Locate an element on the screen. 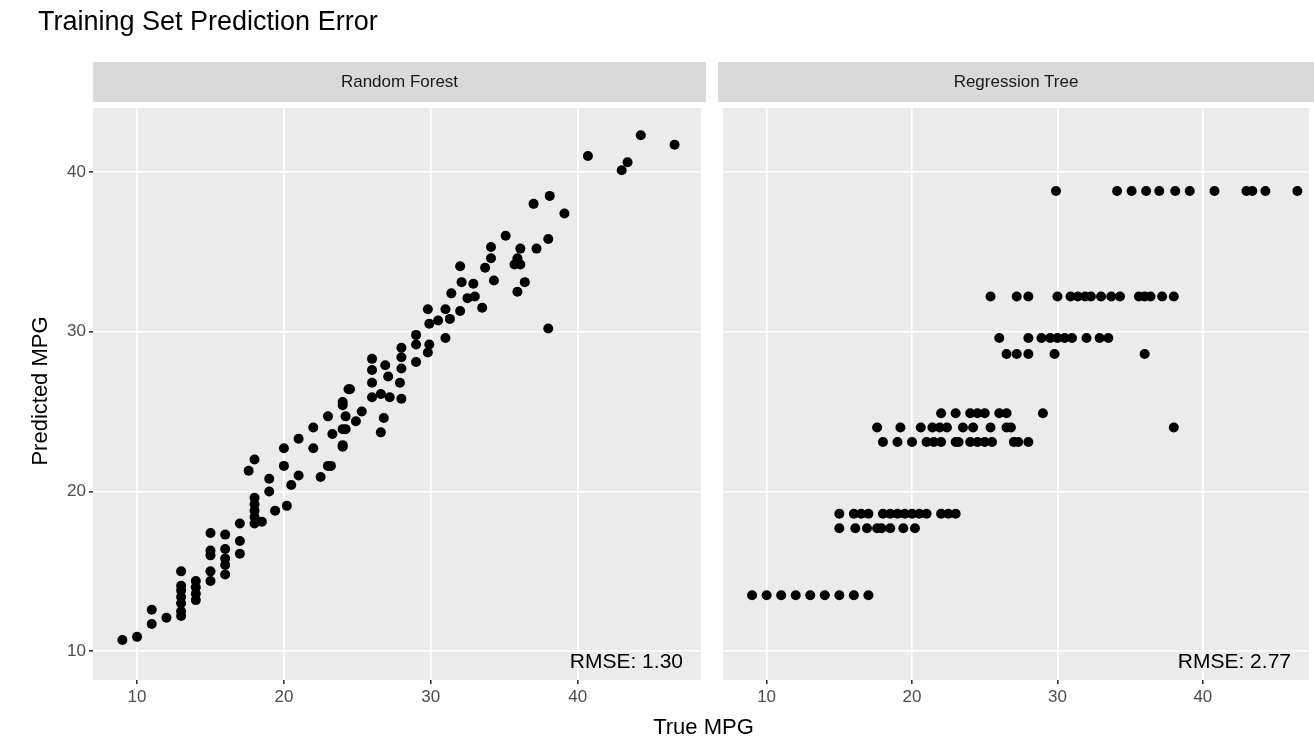 The image size is (1314, 744). y-tick-label: 40 is located at coordinates (76, 171).